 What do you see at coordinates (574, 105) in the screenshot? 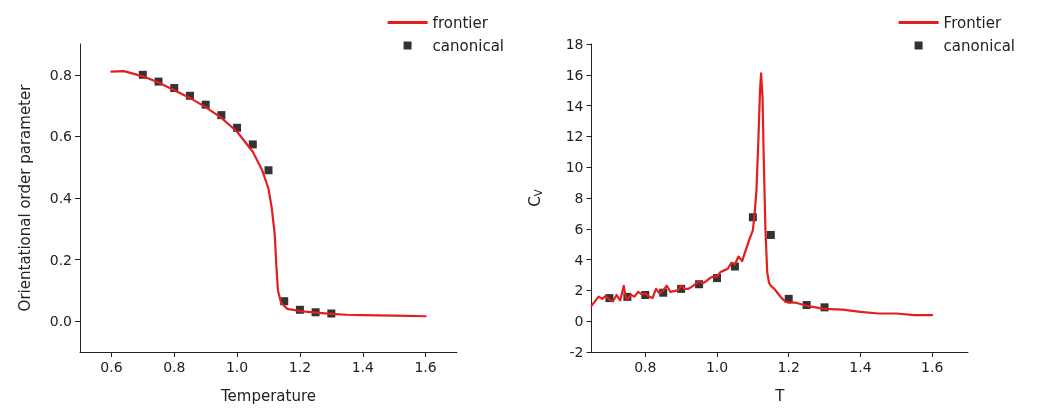
I see `y-tick-label: 14` at bounding box center [574, 105].